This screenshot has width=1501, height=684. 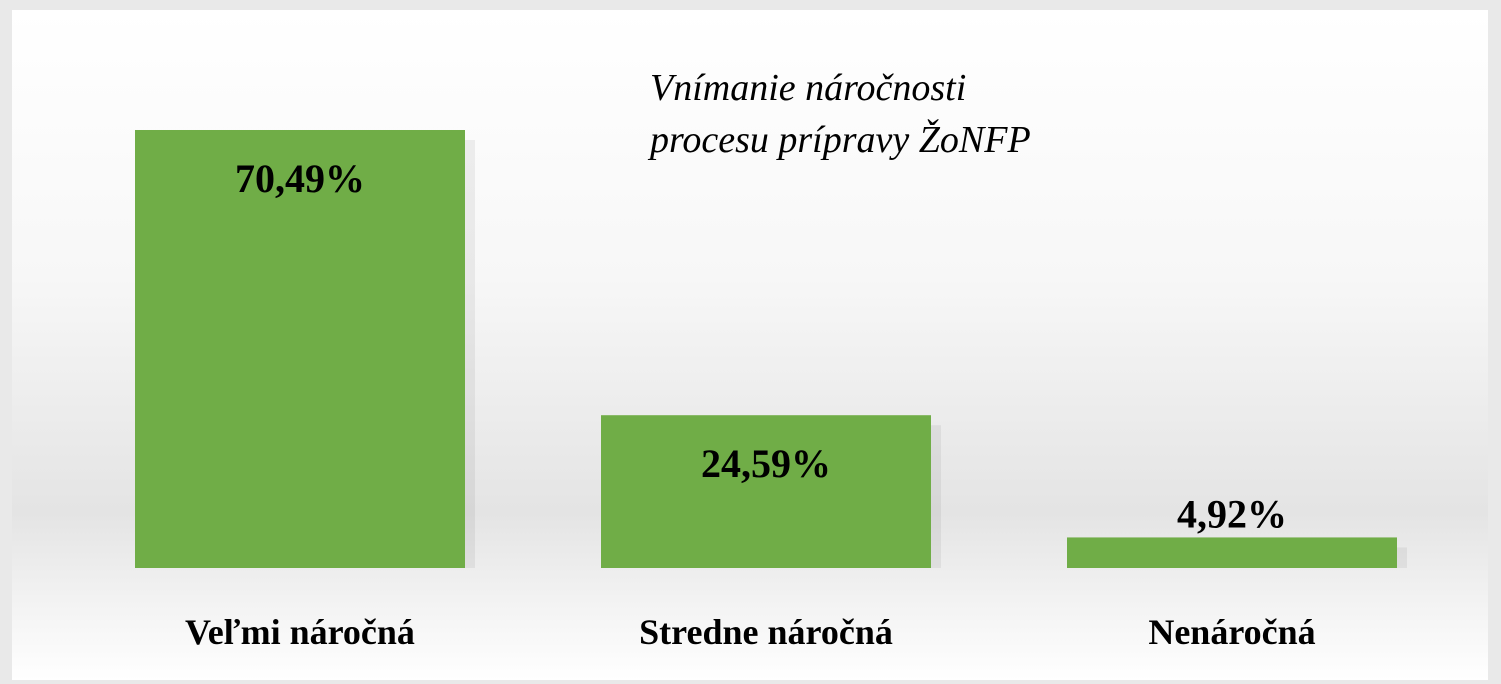 I want to click on x-tick-label: Nenáročná, so click(x=1231, y=632).